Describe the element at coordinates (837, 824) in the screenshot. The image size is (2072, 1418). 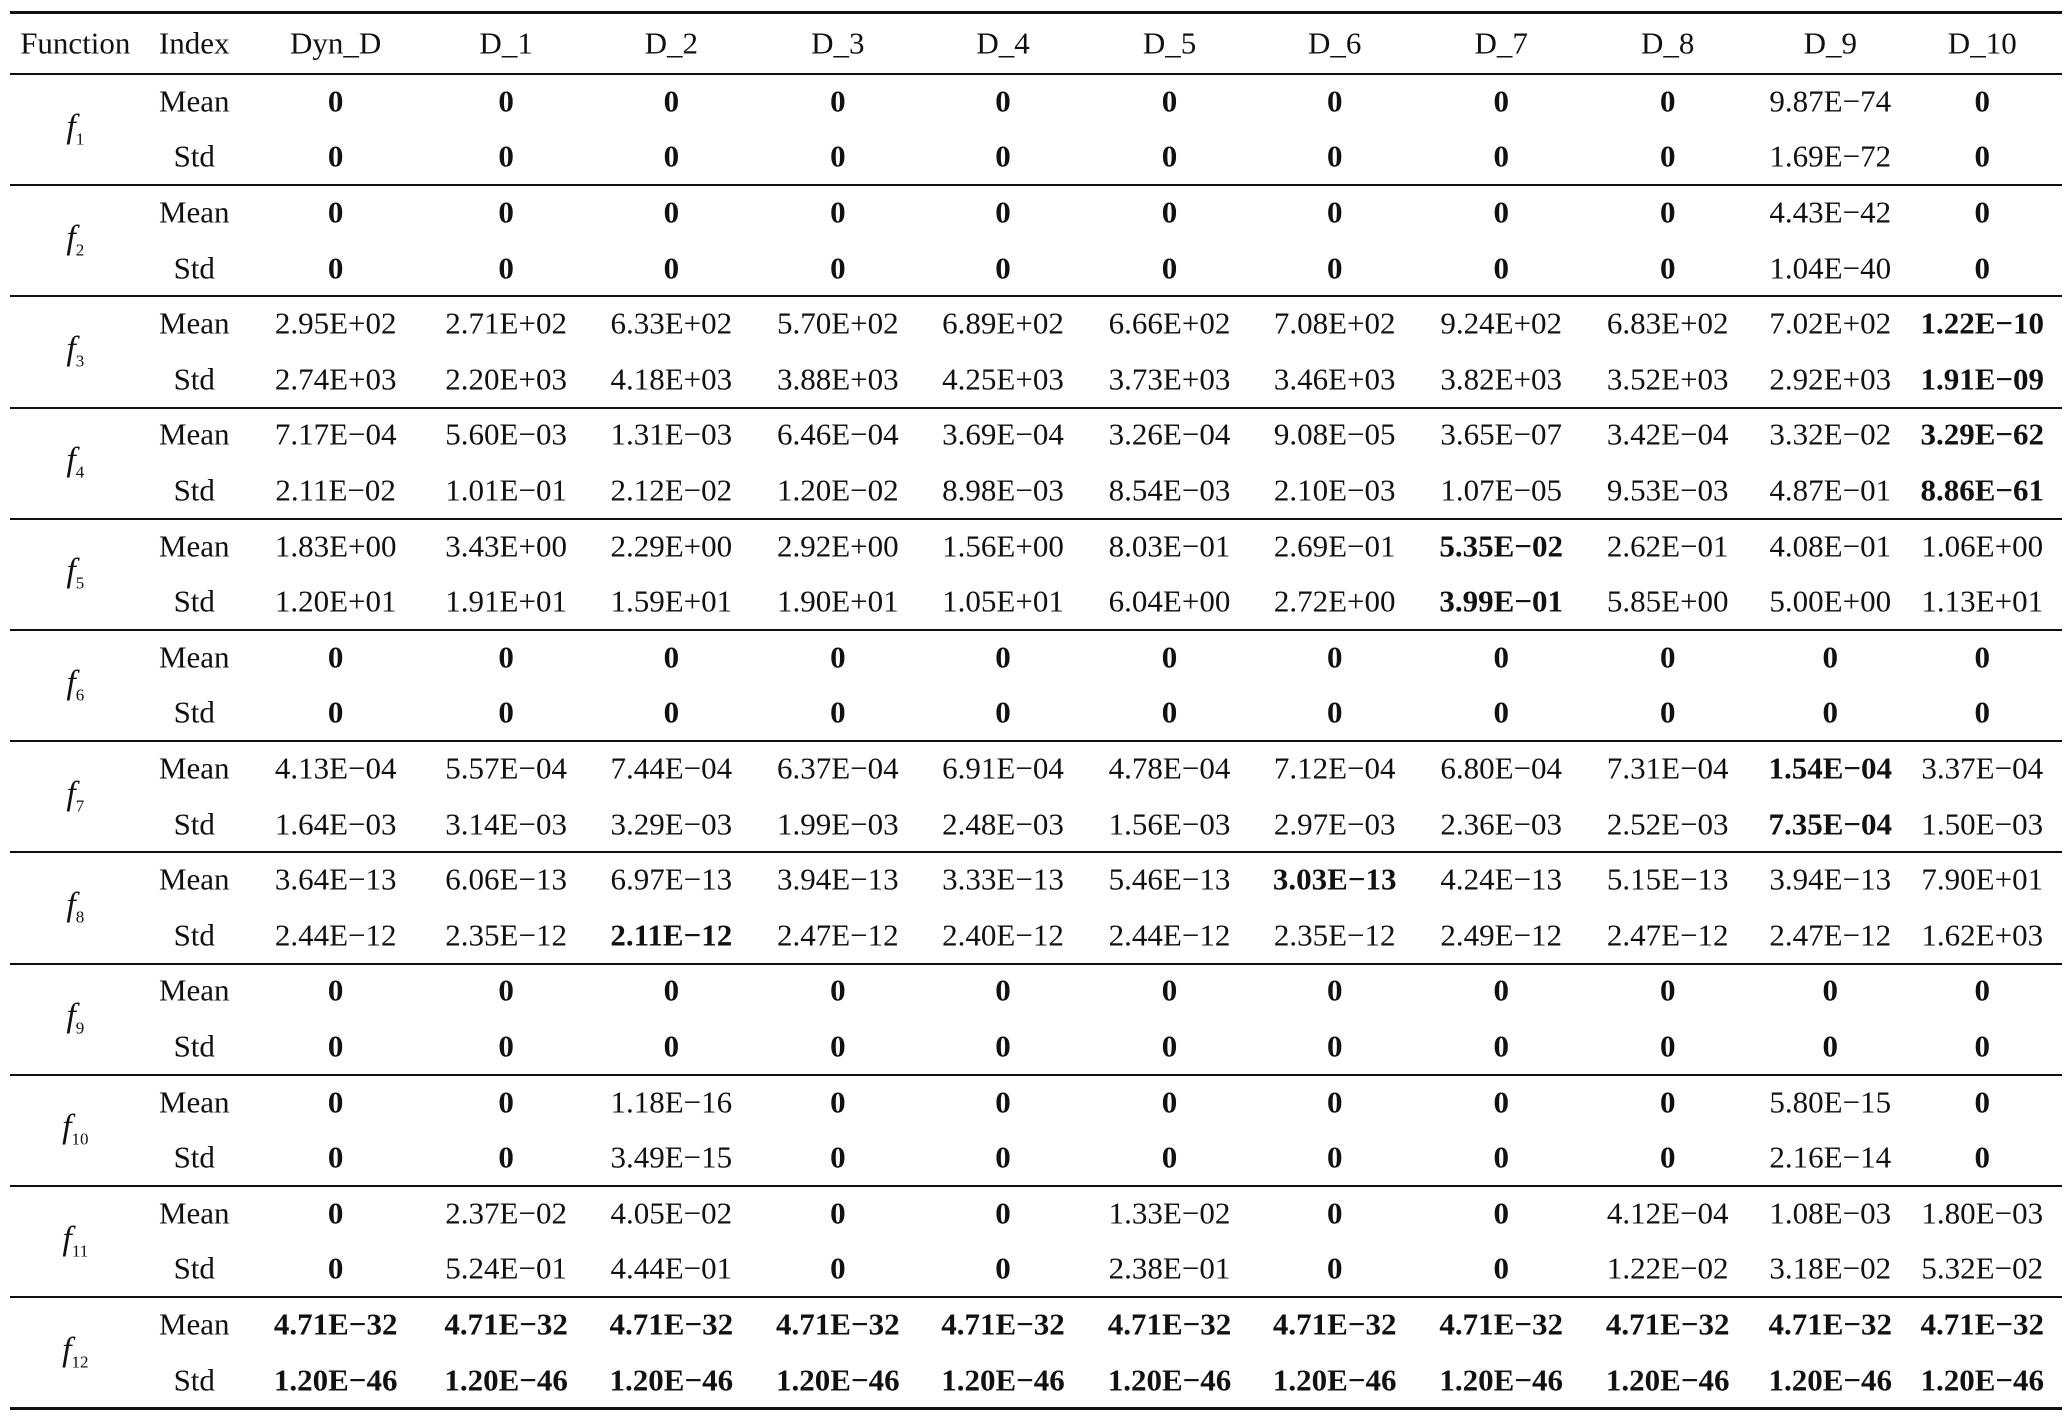
I see `value-cell: 1.99E−03` at that location.